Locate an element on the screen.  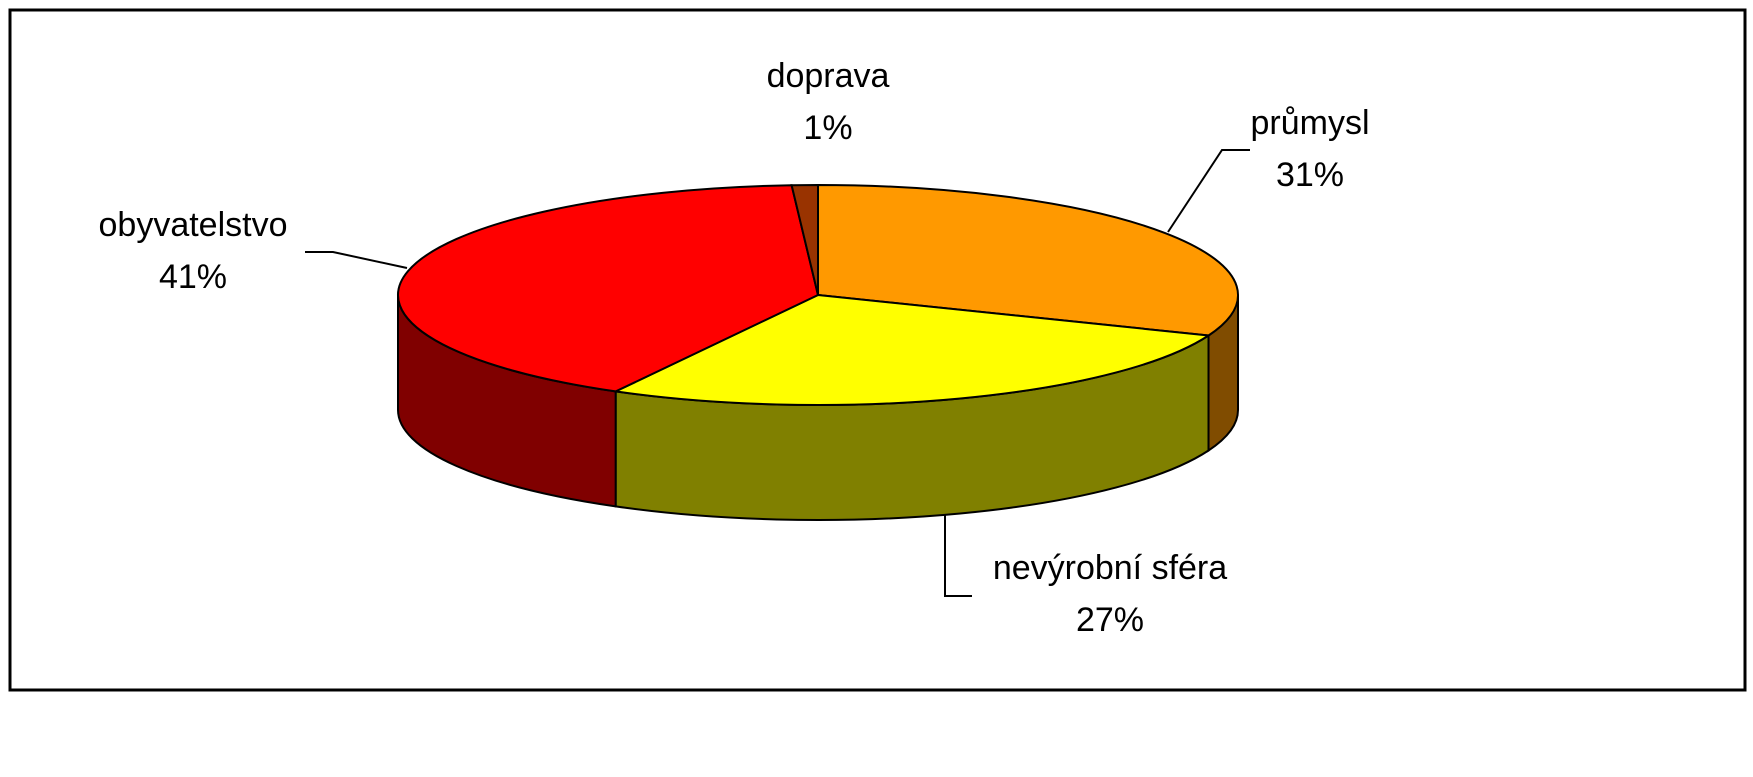
slice-value-label: 27% is located at coordinates (1110, 620).